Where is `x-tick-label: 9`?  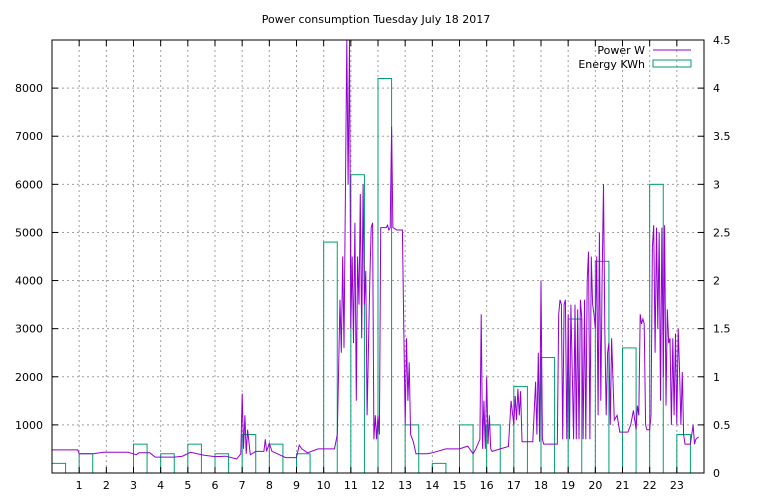 x-tick-label: 9 is located at coordinates (296, 485).